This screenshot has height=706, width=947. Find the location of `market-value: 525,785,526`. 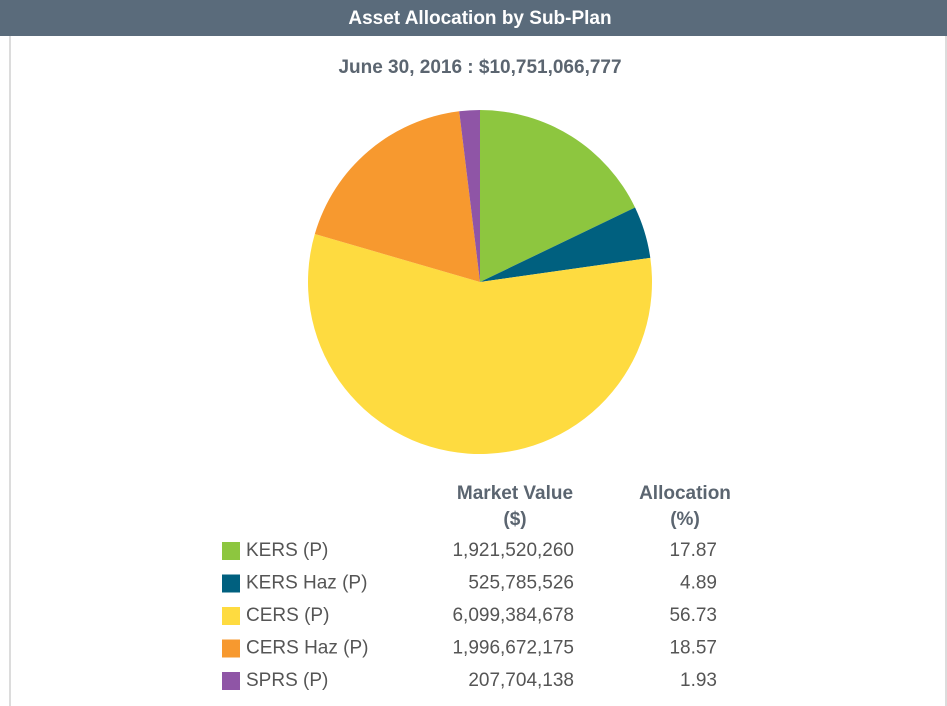

market-value: 525,785,526 is located at coordinates (521, 583).